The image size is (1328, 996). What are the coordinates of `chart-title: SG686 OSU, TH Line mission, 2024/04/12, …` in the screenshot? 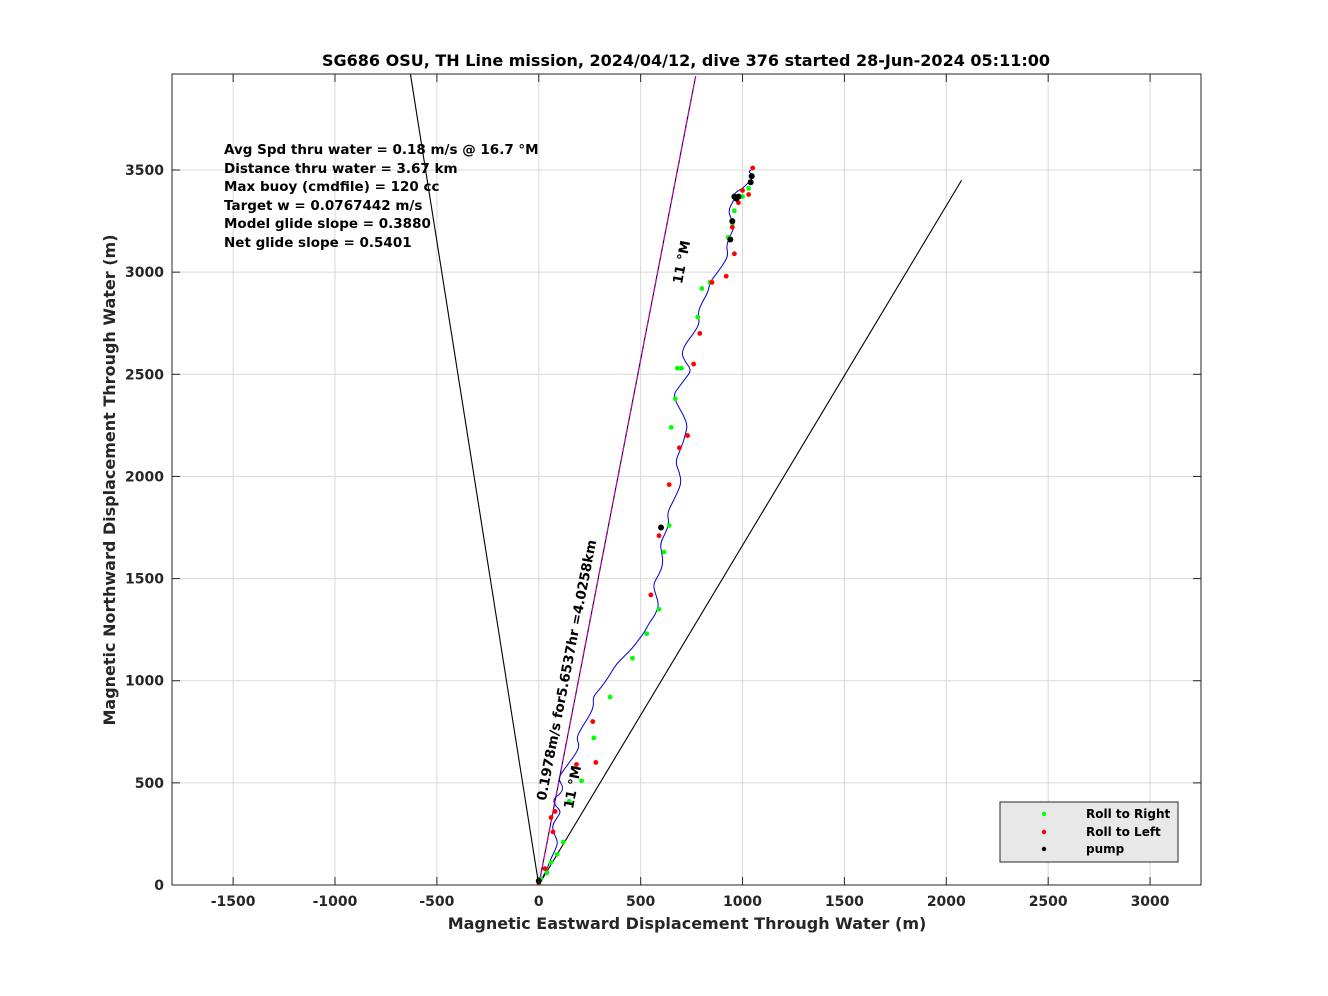 It's located at (686, 60).